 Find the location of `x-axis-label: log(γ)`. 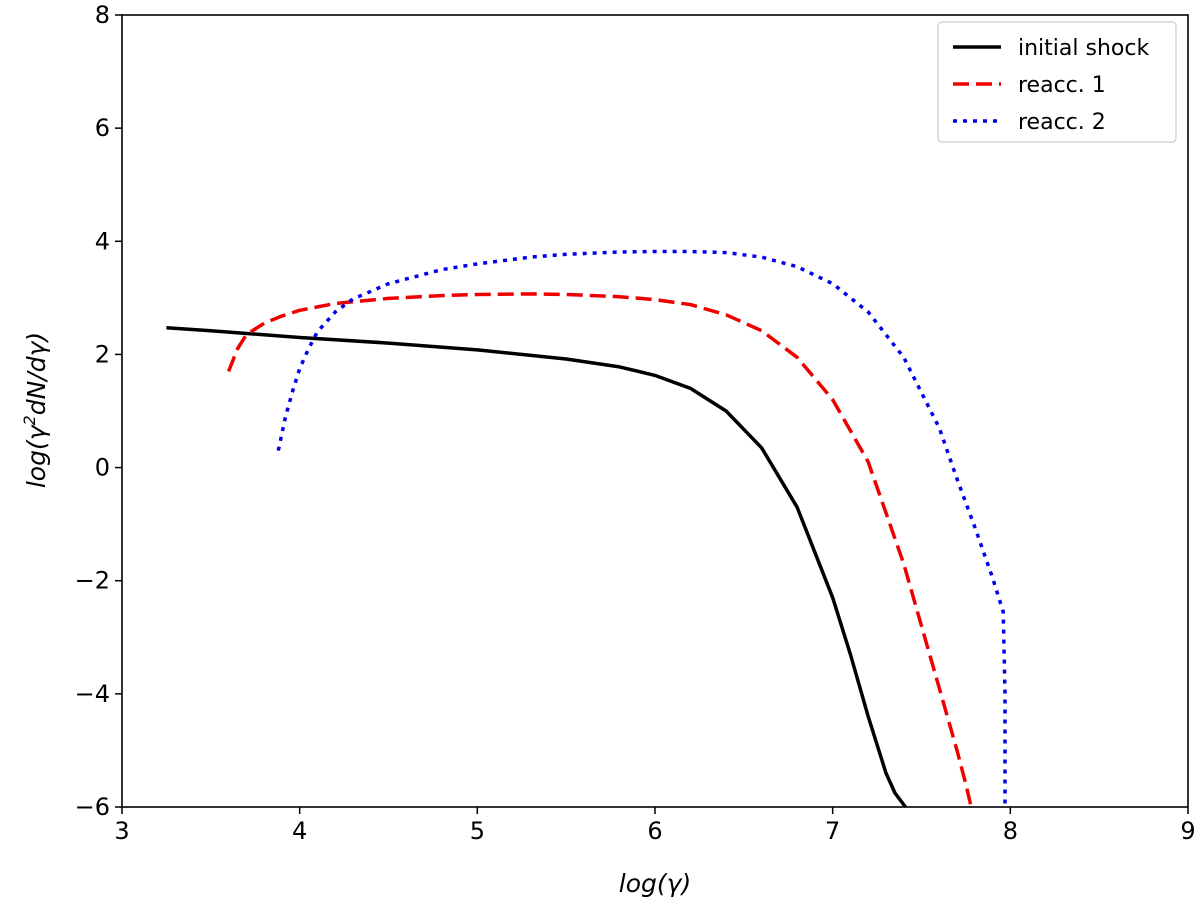

x-axis-label: log(γ) is located at coordinates (655, 883).